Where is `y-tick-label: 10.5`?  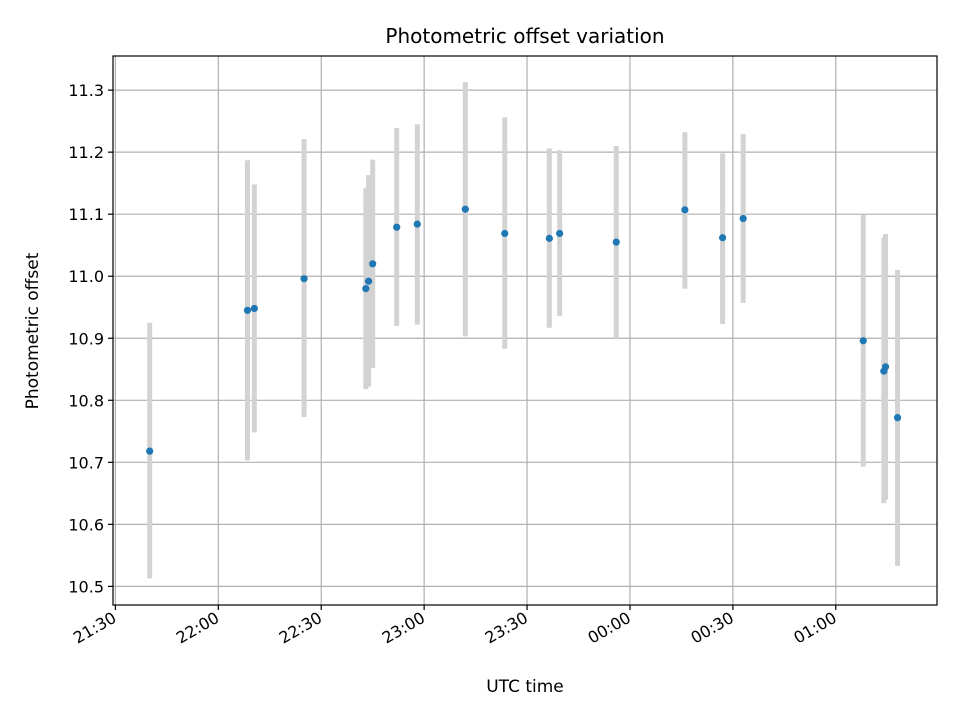 y-tick-label: 10.5 is located at coordinates (86, 586).